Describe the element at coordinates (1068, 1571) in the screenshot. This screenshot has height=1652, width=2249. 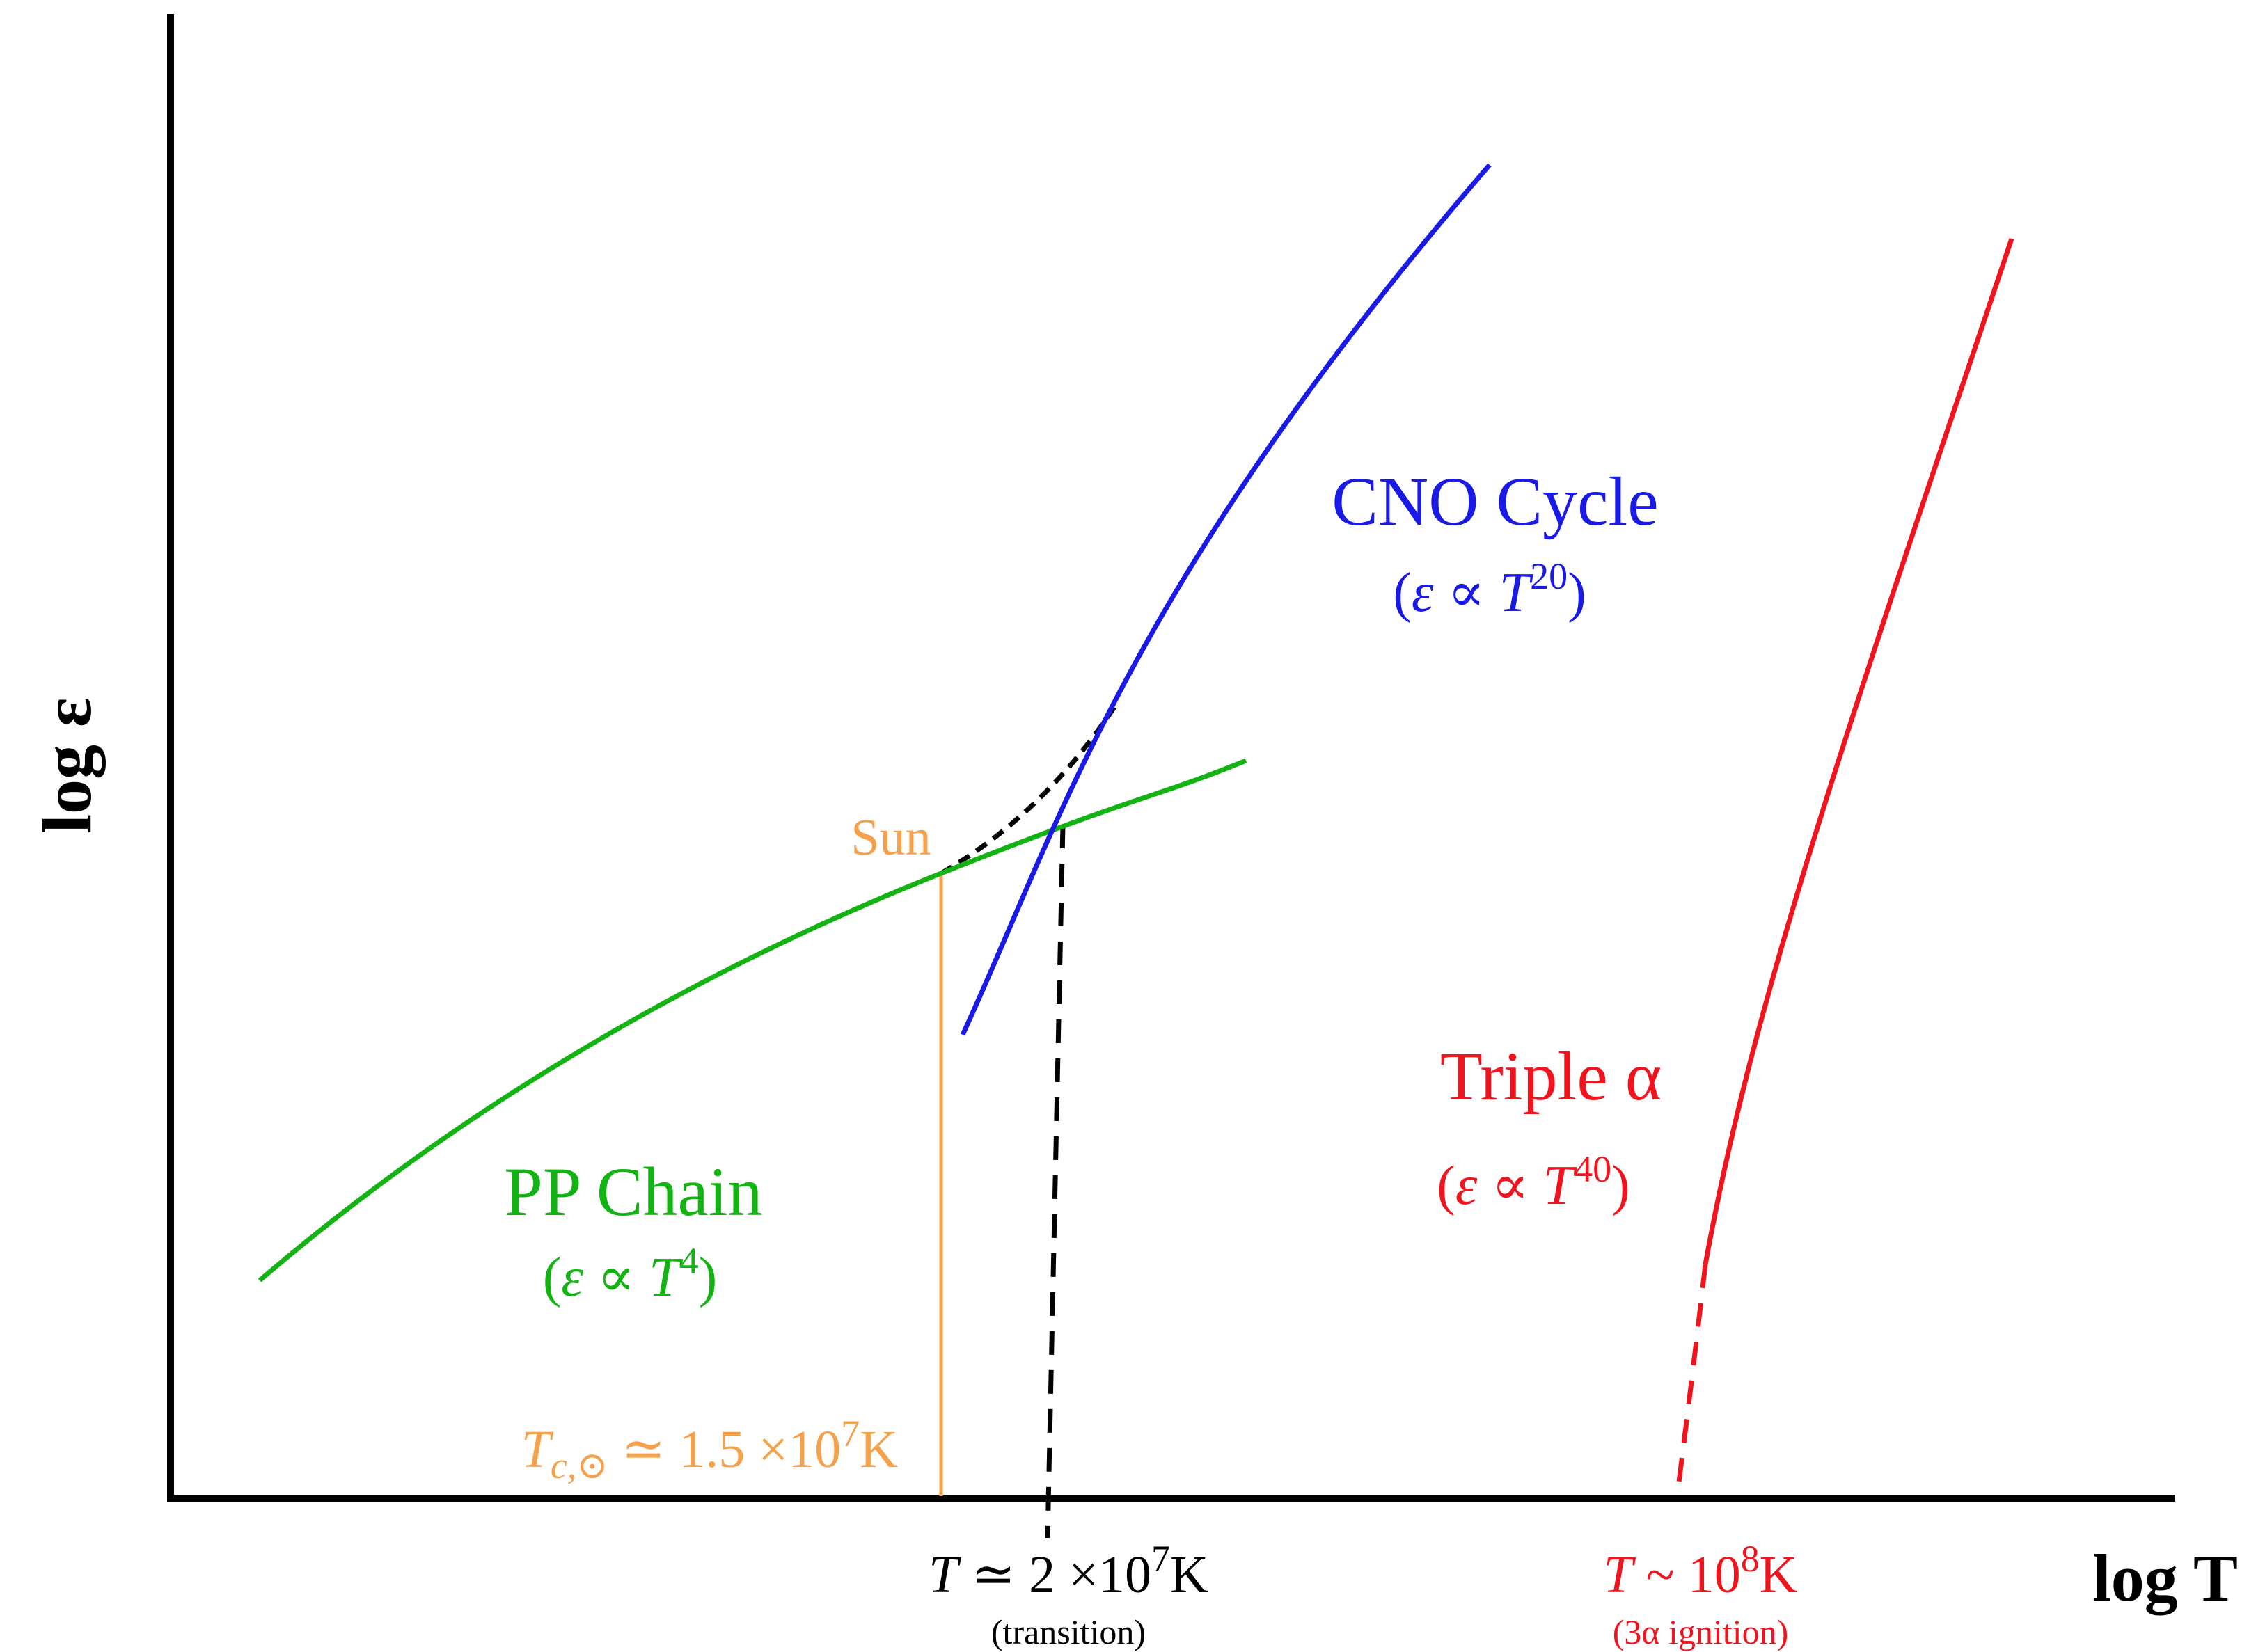
I see `transition-temperature-label: T ≃ 2 ×107K` at that location.